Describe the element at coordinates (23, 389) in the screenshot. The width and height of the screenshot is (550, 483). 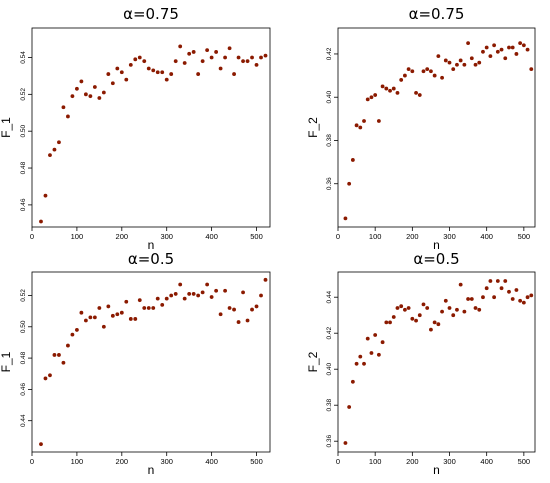
I see `y-tick-label: 0.46` at that location.